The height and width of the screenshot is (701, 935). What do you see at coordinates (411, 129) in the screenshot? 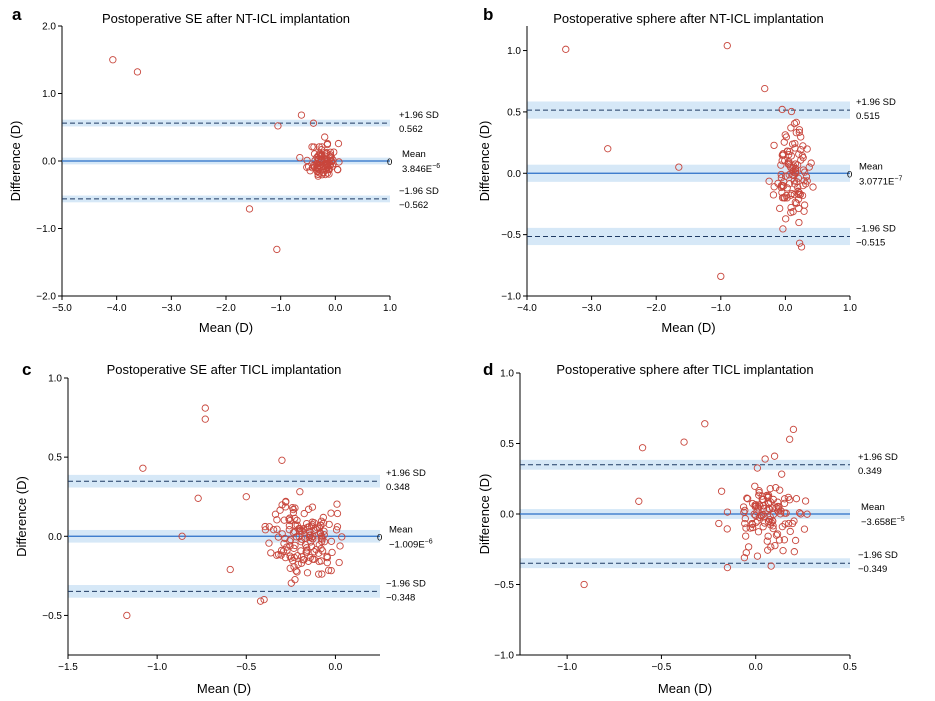
I see `upper-loa-value: 0.562` at bounding box center [411, 129].